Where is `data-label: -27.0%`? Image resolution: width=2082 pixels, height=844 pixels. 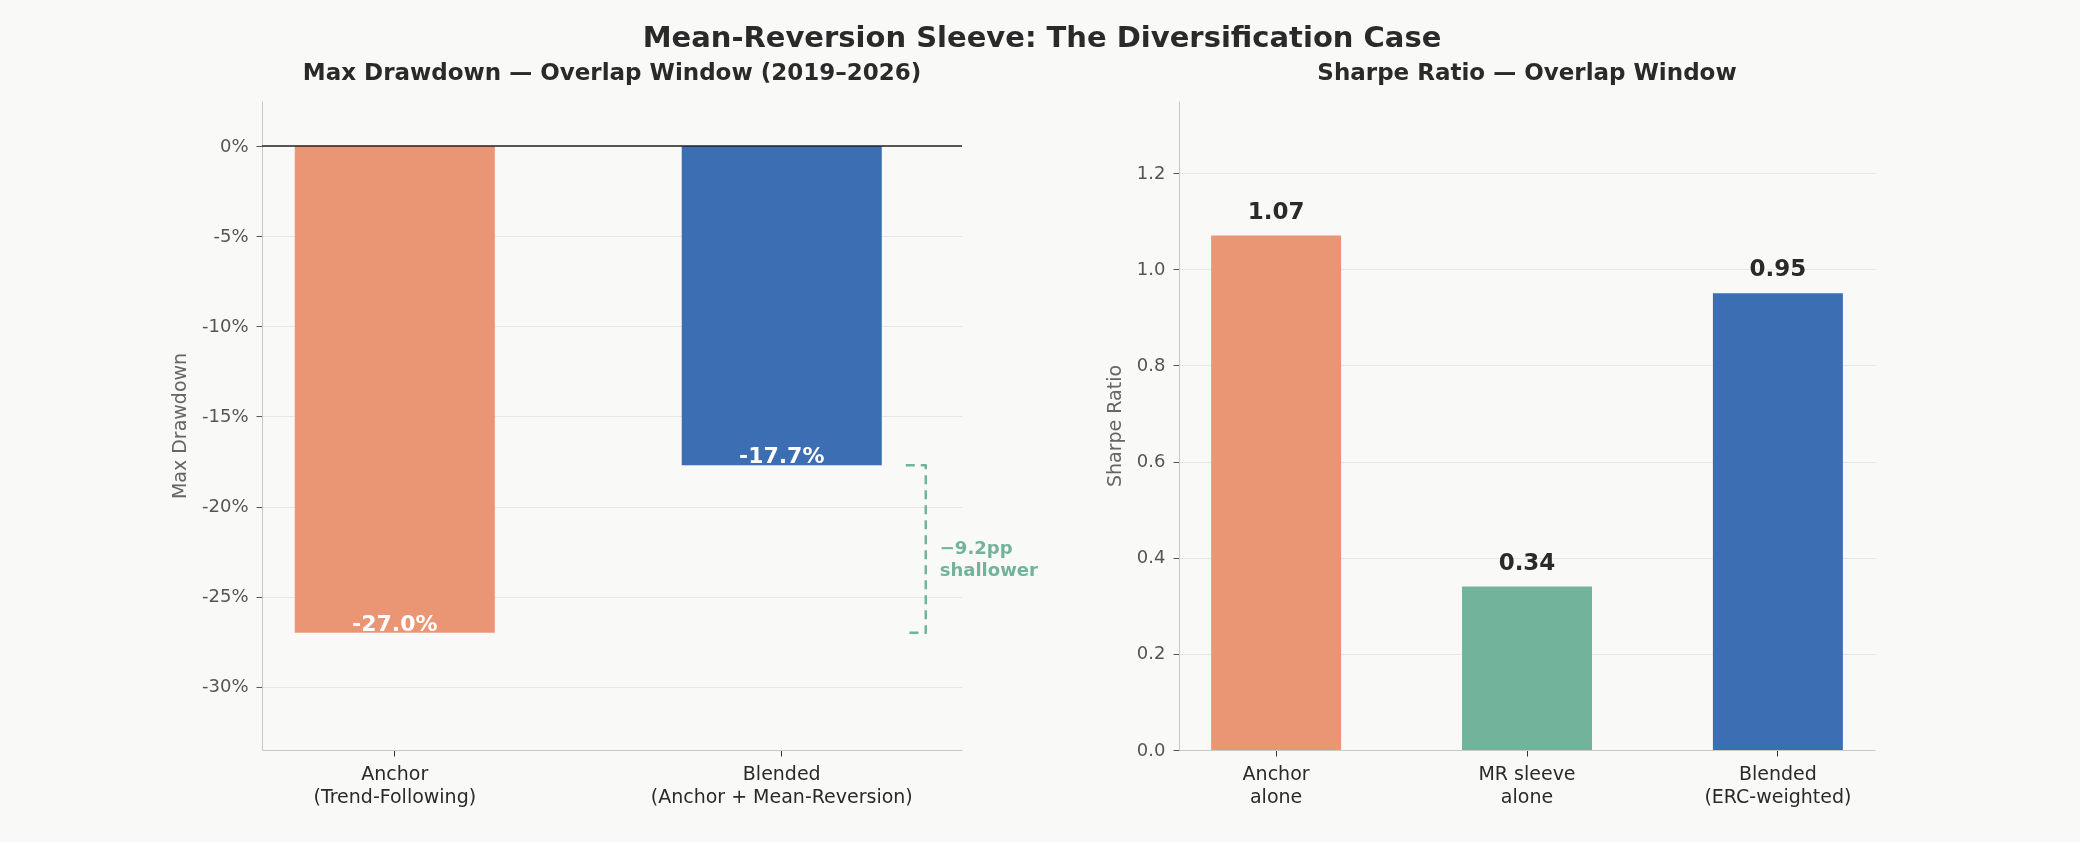 data-label: -27.0% is located at coordinates (395, 623).